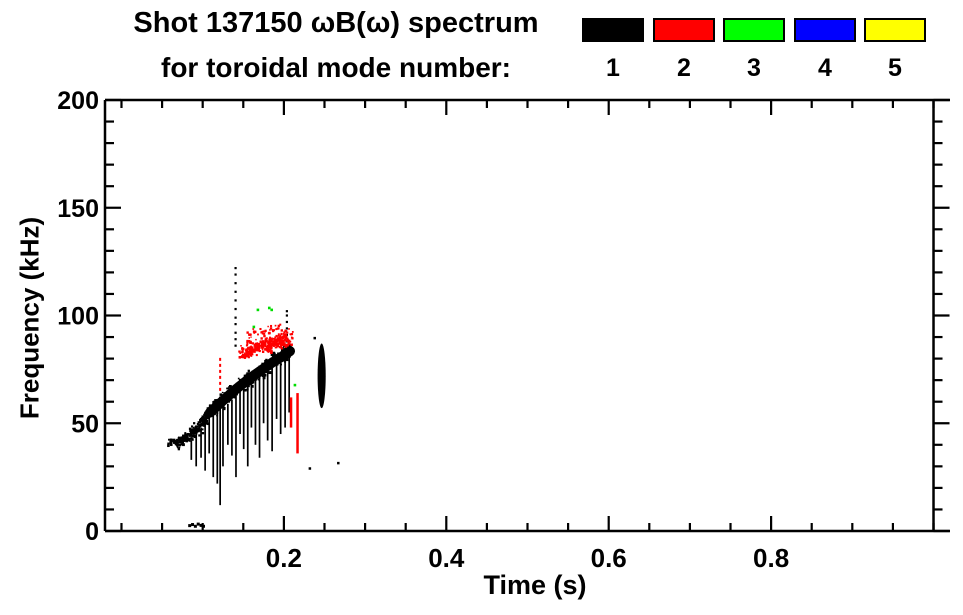 Image resolution: width=963 pixels, height=615 pixels. I want to click on legend-swatch-n3, so click(754, 30).